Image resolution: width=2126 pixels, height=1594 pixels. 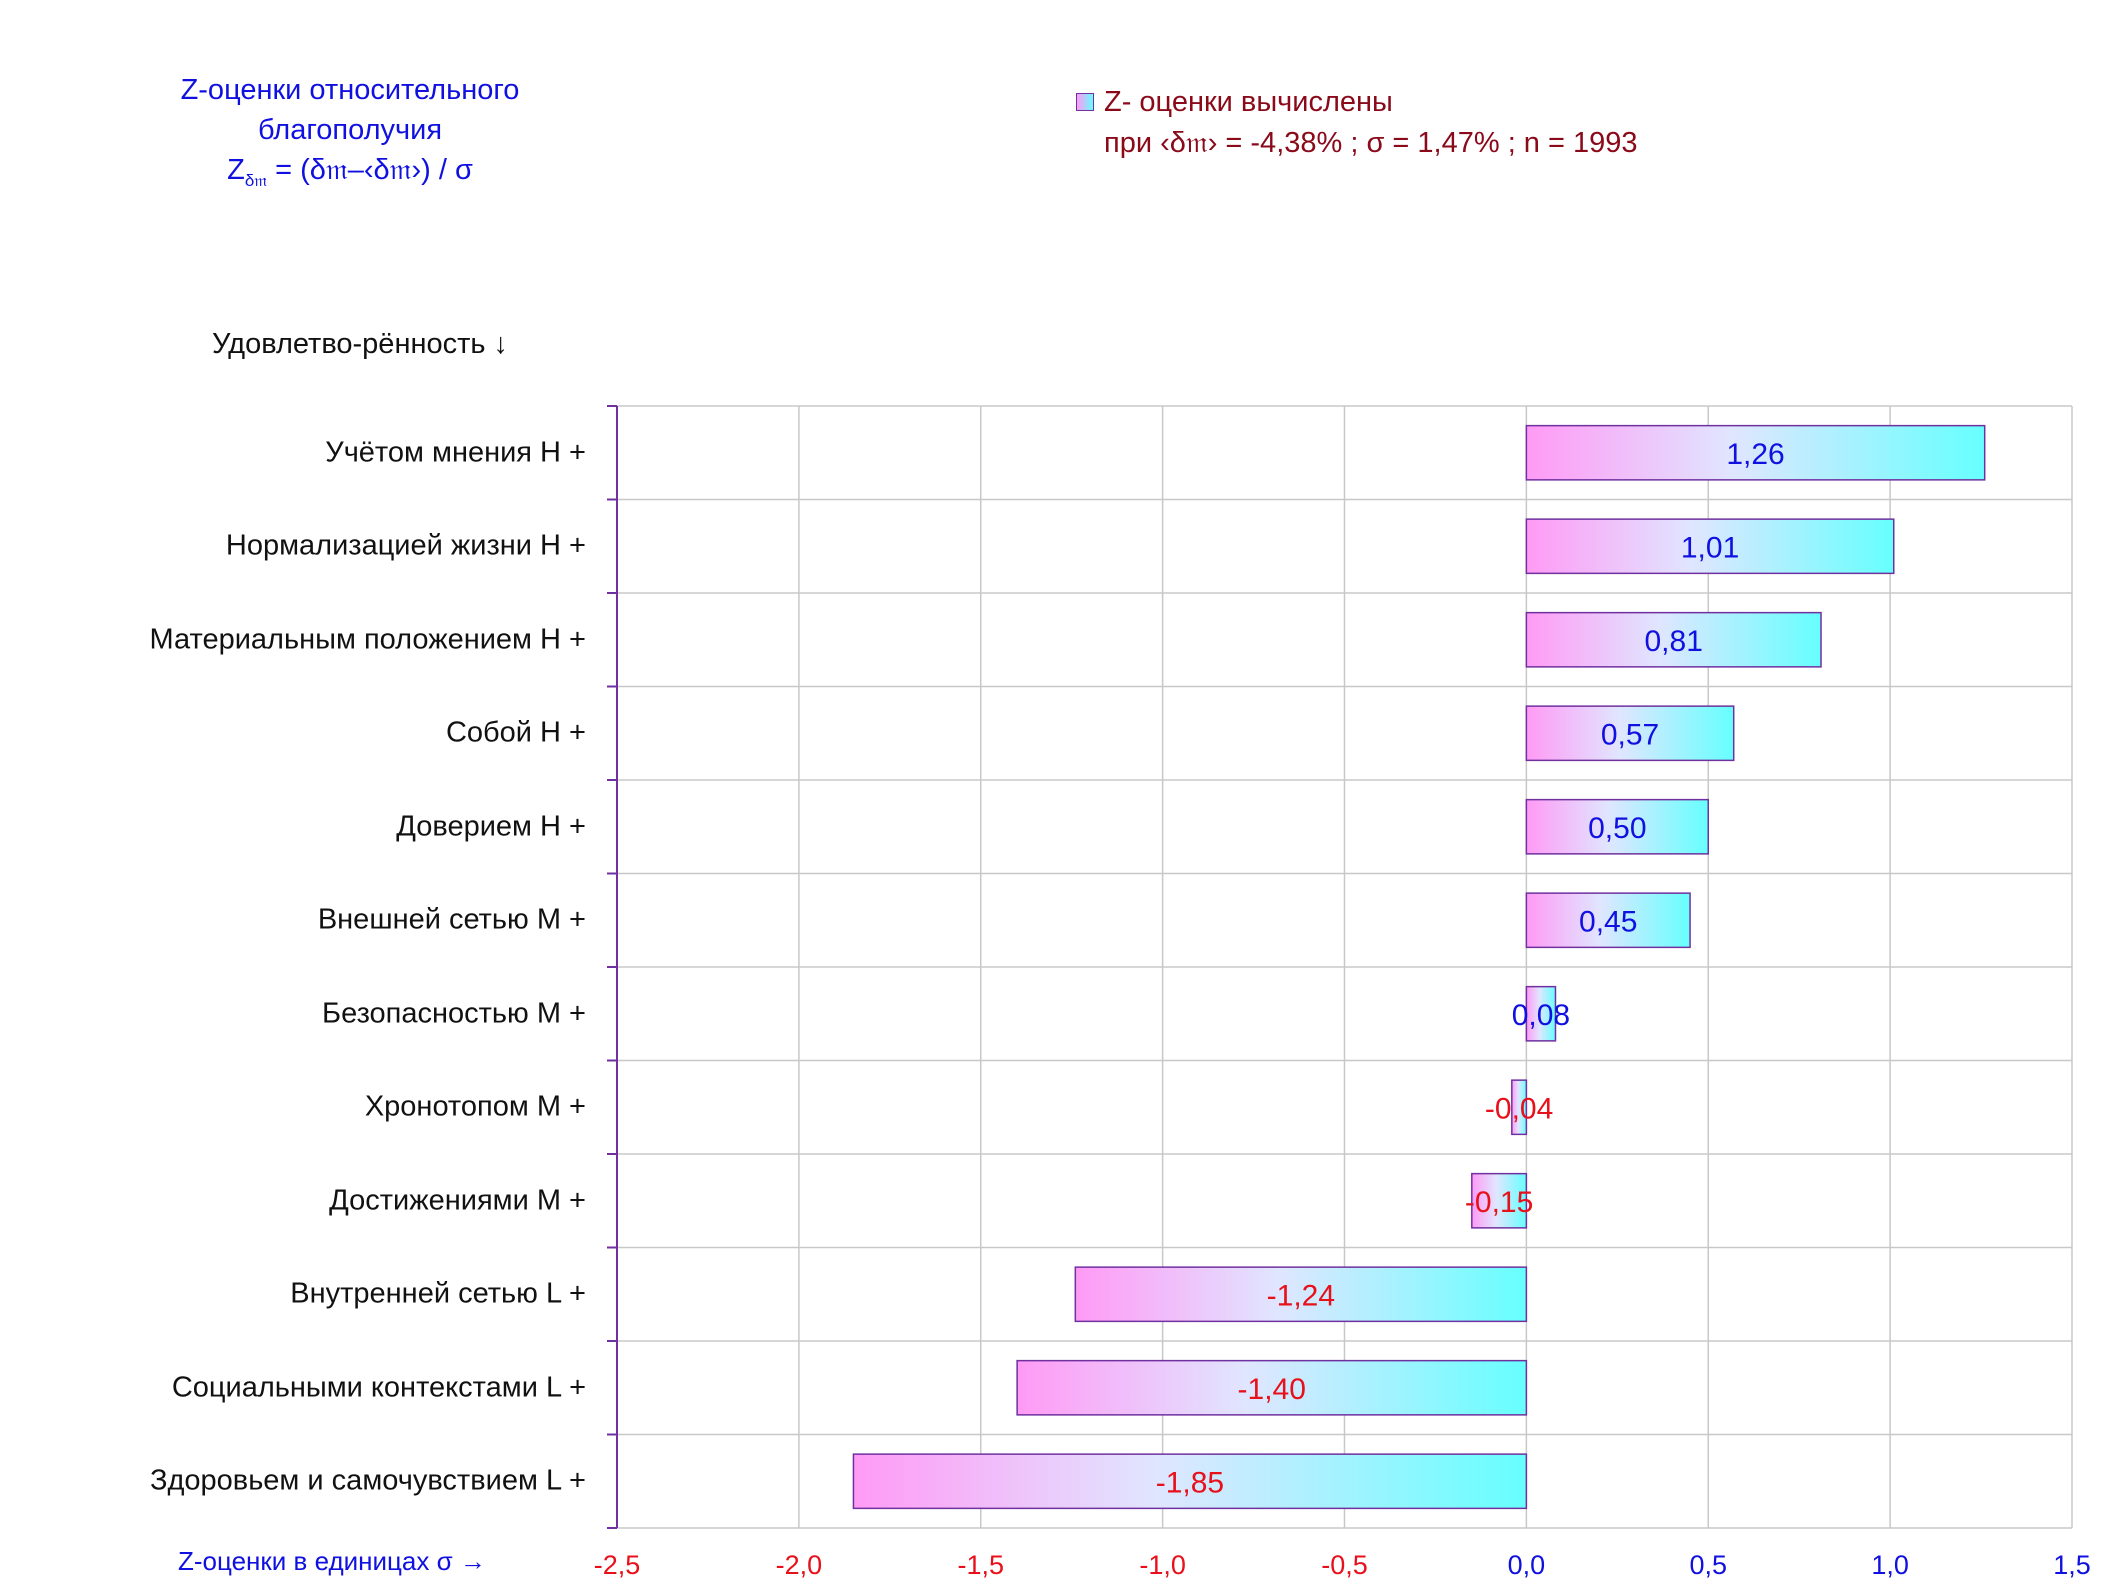 I want to click on title-line-2: благополучия, so click(x=350, y=130).